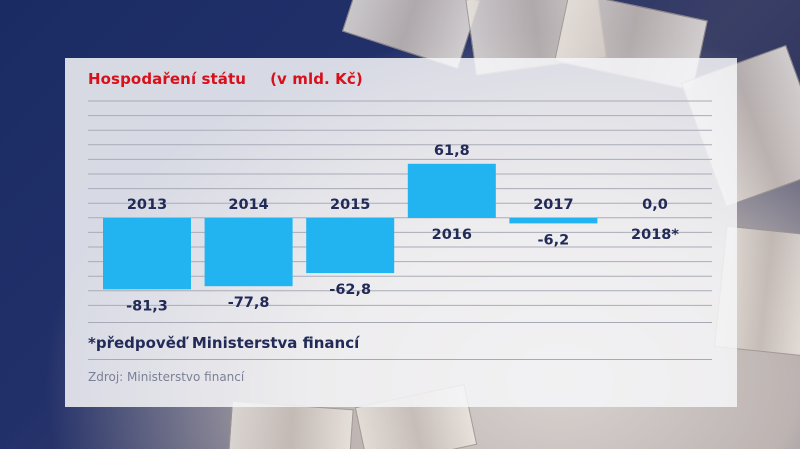 The image size is (800, 449). What do you see at coordinates (554, 240) in the screenshot?
I see `value-label: -6,2` at bounding box center [554, 240].